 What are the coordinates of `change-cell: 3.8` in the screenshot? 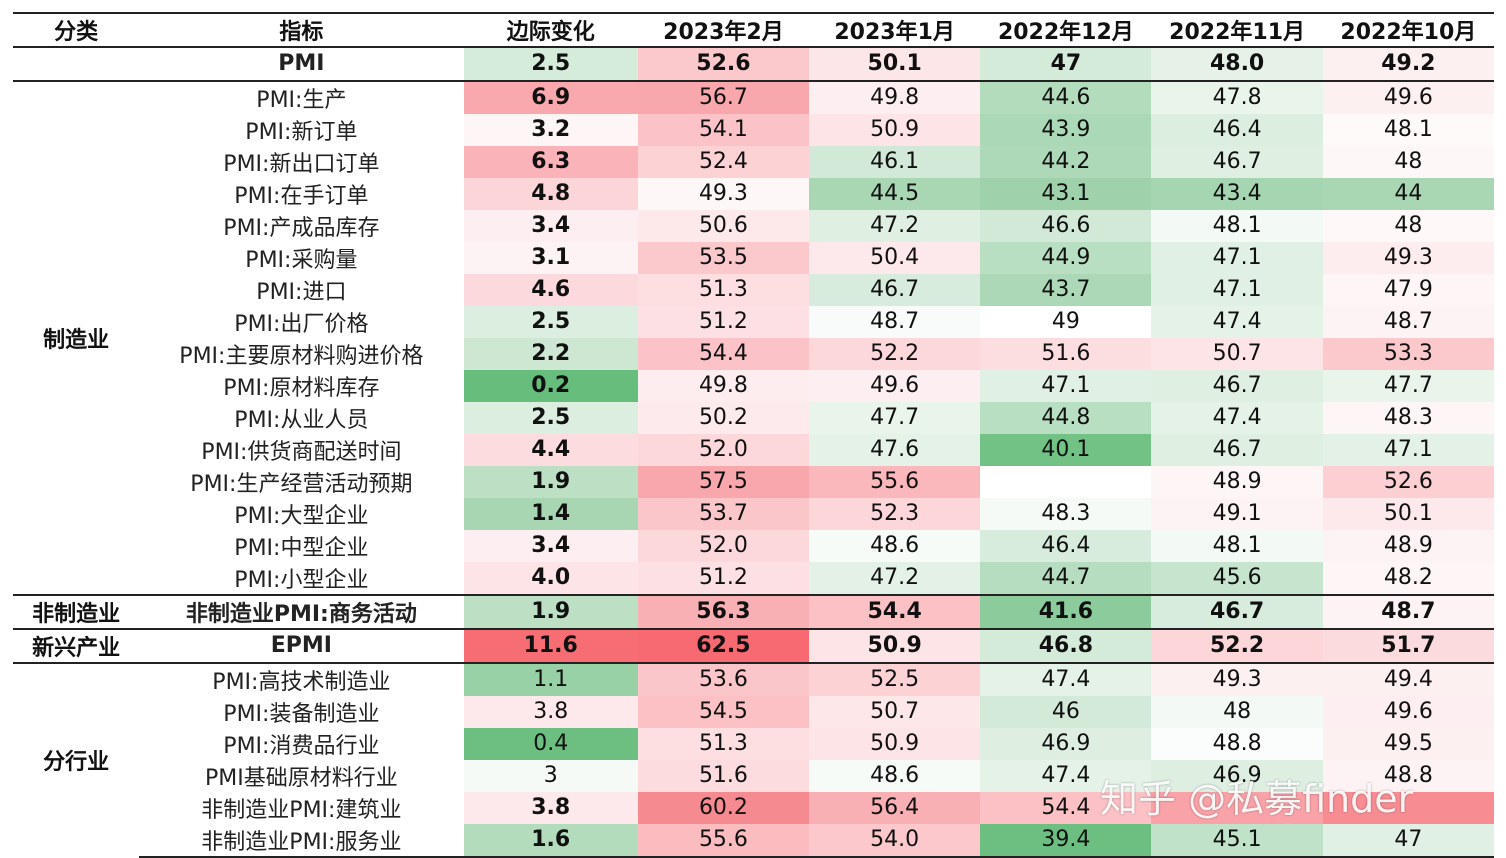 It's located at (550, 711).